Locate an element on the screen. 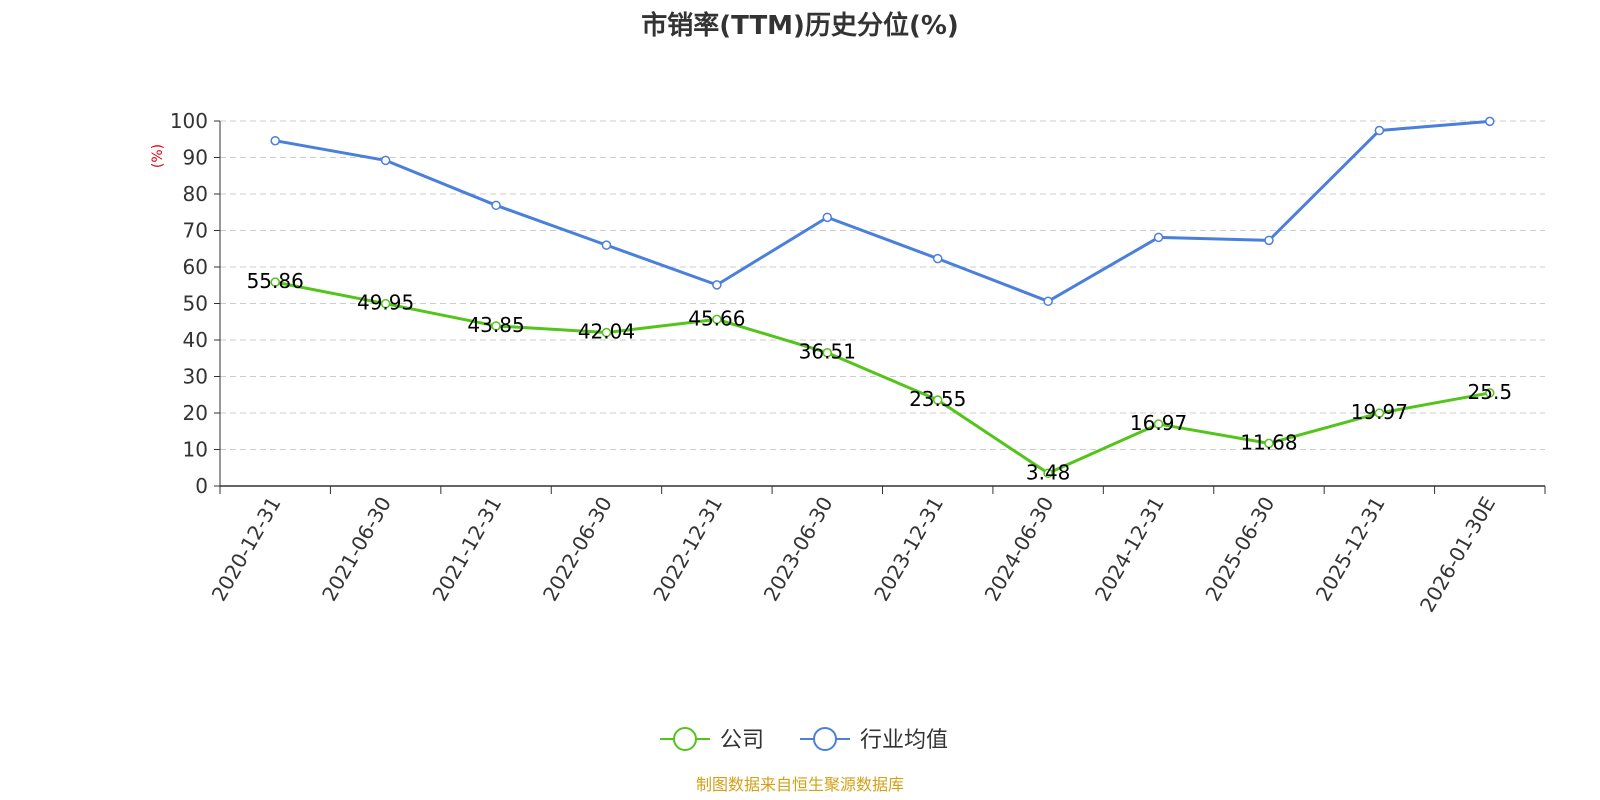  y-tick-label: 30 is located at coordinates (195, 377).